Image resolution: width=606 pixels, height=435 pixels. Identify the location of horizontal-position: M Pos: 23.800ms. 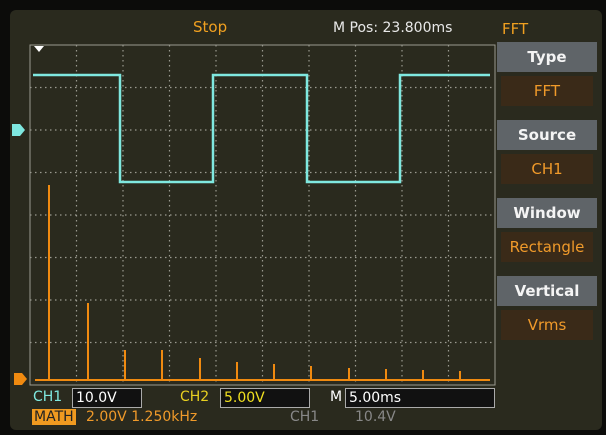
(393, 28).